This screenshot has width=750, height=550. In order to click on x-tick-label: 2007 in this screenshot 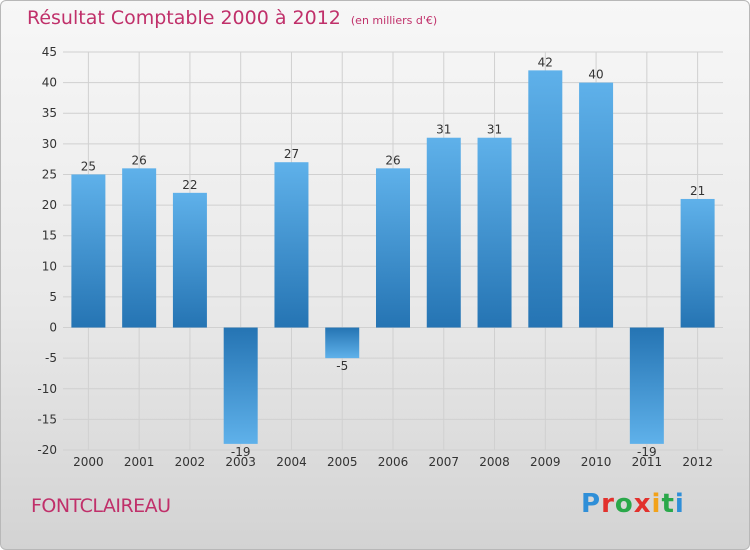, I will do `click(443, 462)`.